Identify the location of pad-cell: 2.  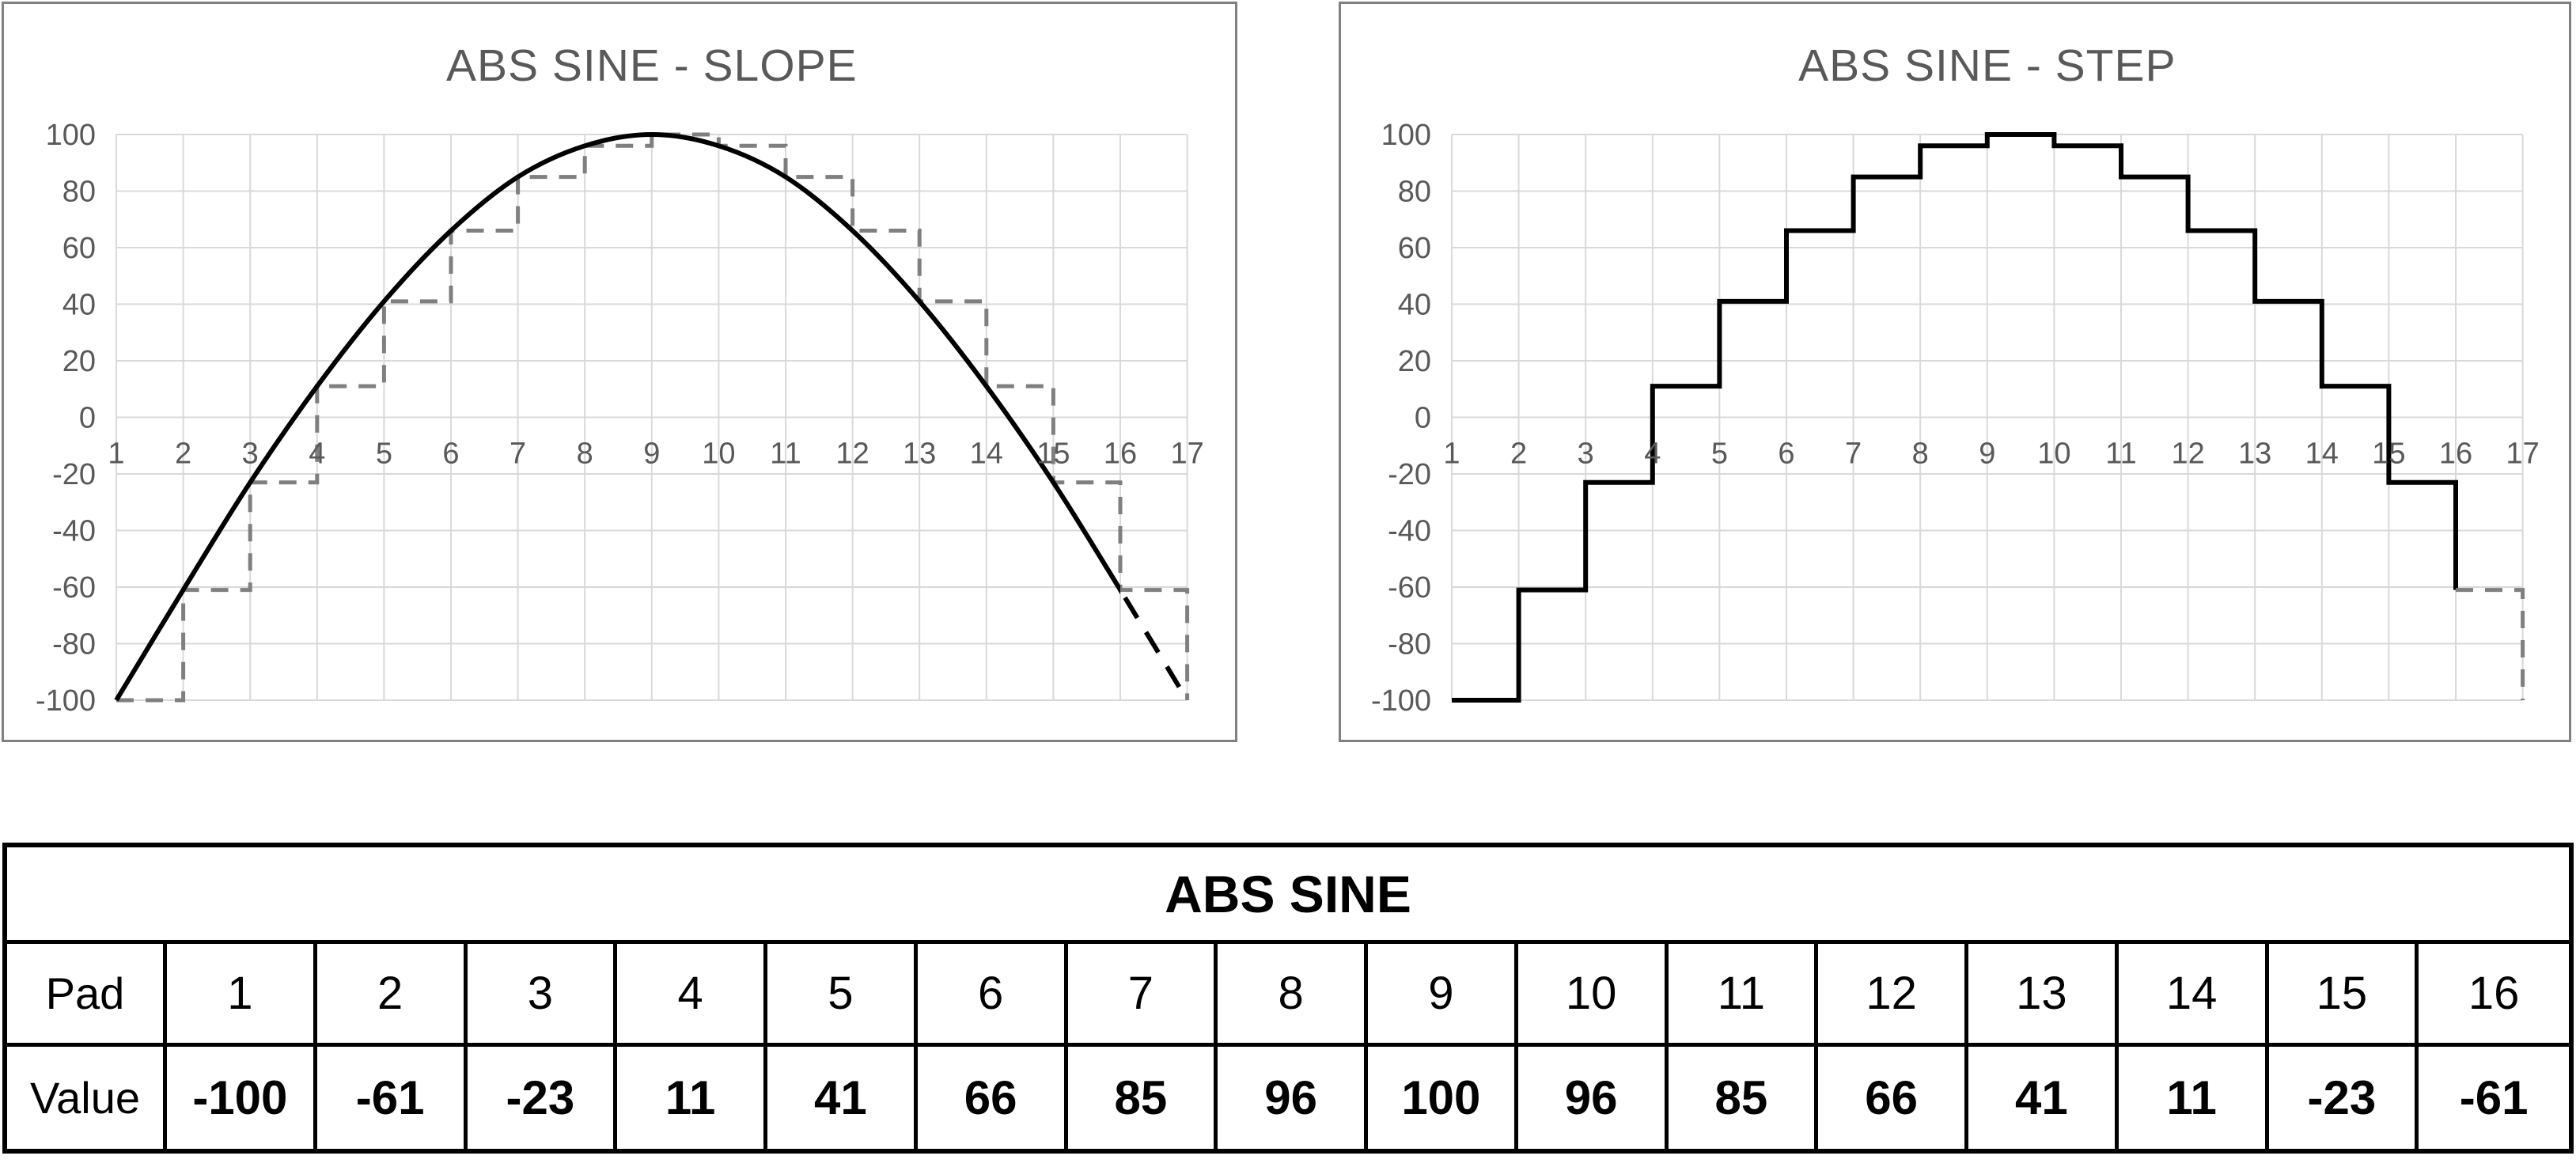
(392, 995).